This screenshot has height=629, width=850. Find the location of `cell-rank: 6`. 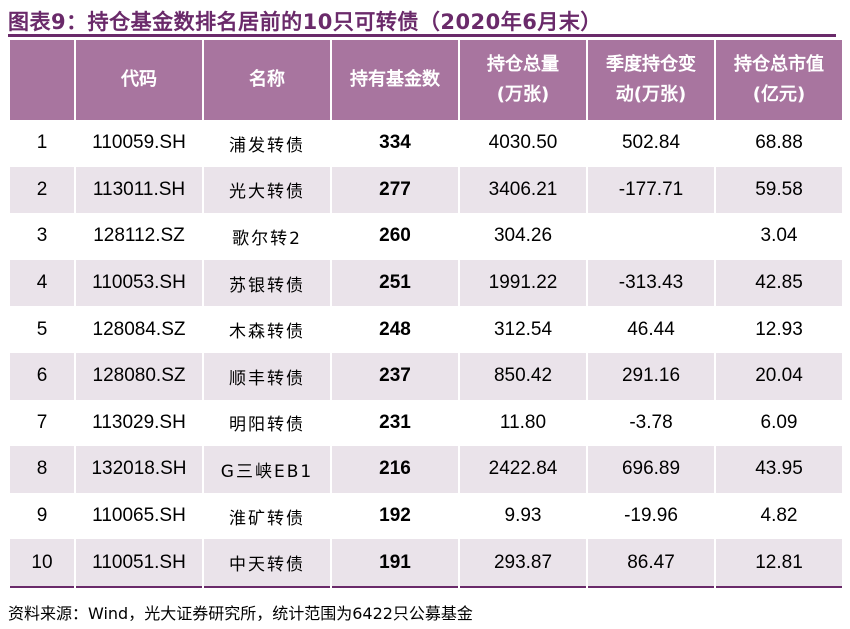

cell-rank: 6 is located at coordinates (42, 376).